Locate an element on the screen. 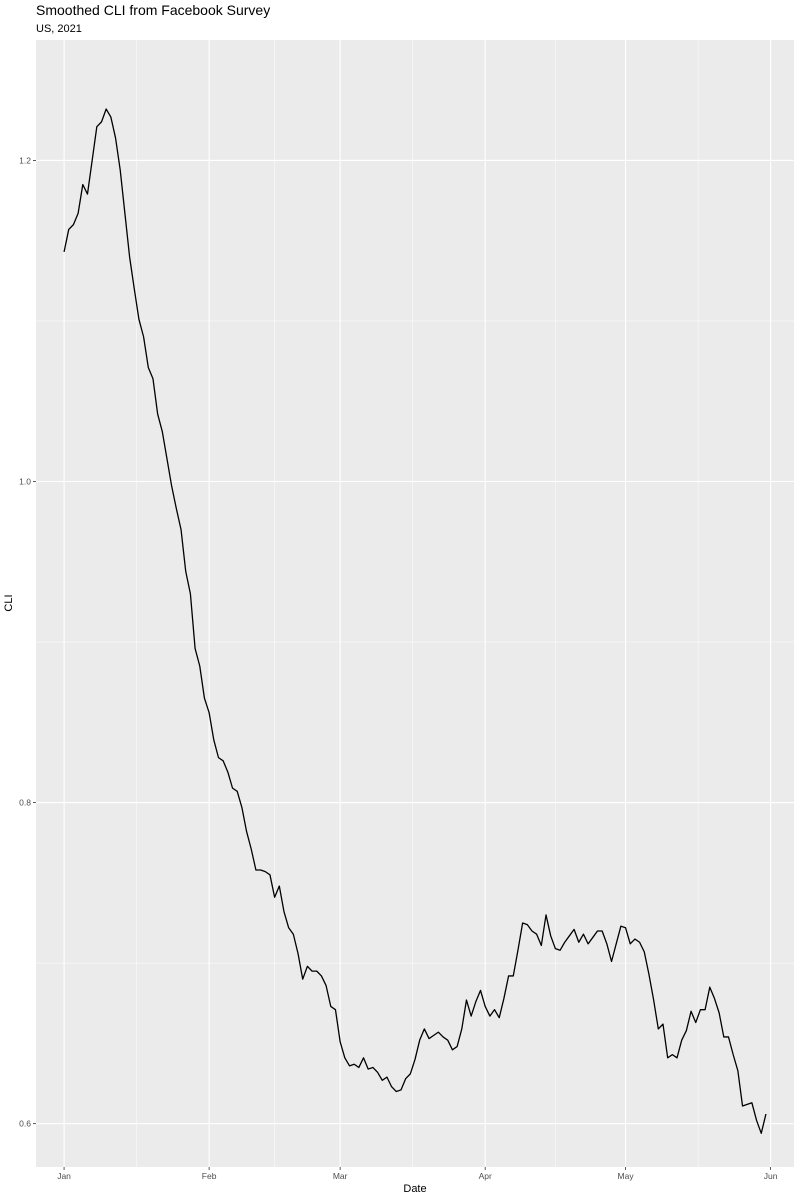 The width and height of the screenshot is (800, 1200). y-axis-title: CLI is located at coordinates (9, 602).